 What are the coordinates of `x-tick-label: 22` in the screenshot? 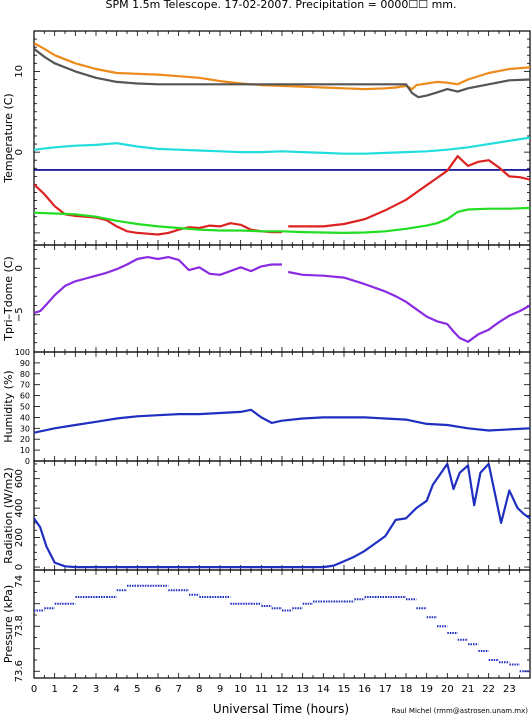 It's located at (488, 689).